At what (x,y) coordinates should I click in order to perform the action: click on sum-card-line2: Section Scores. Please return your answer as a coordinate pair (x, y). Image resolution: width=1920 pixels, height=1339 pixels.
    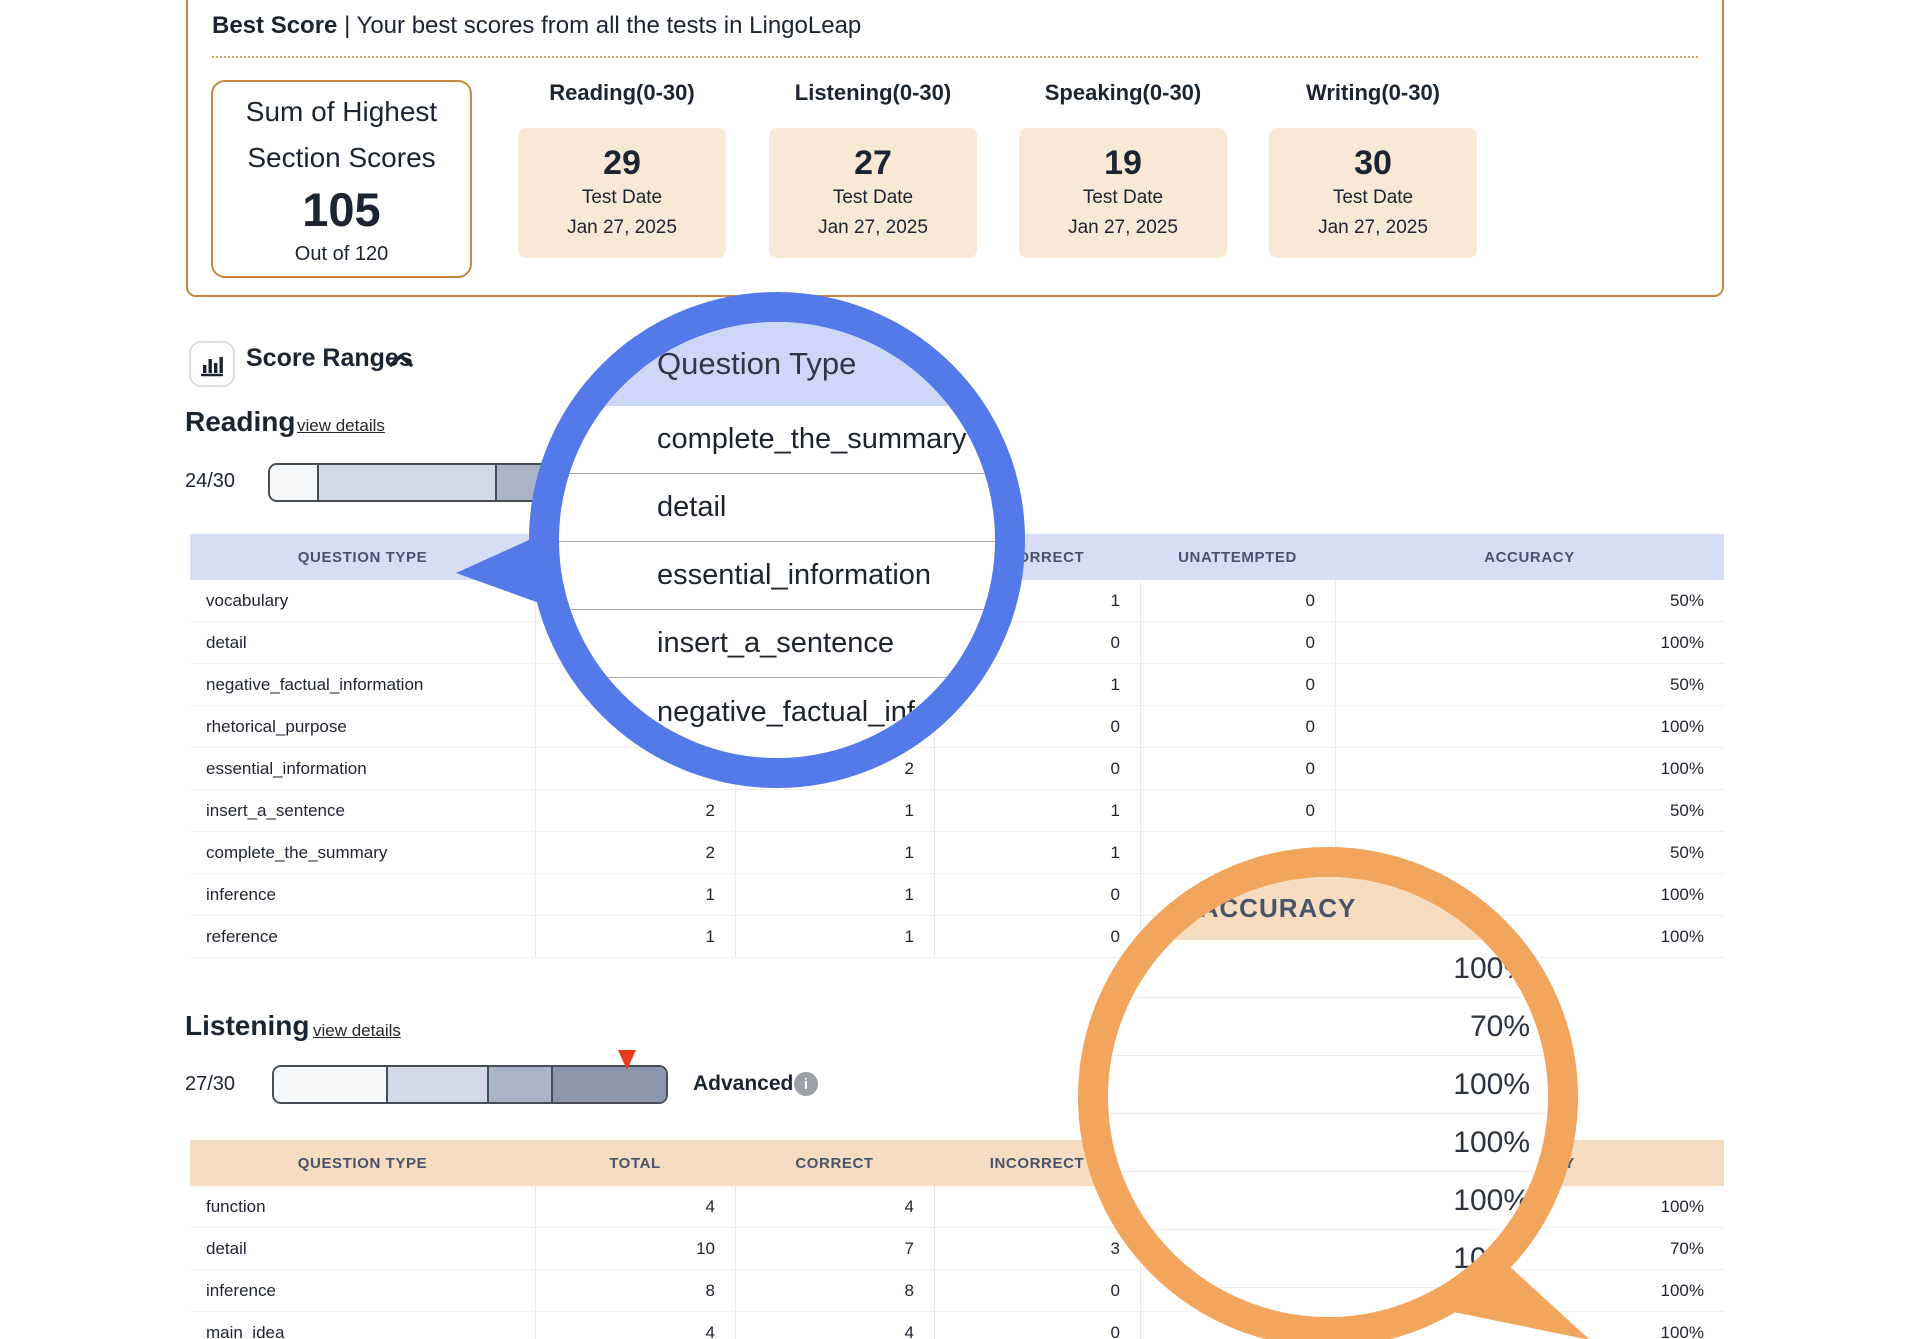
    Looking at the image, I should click on (341, 157).